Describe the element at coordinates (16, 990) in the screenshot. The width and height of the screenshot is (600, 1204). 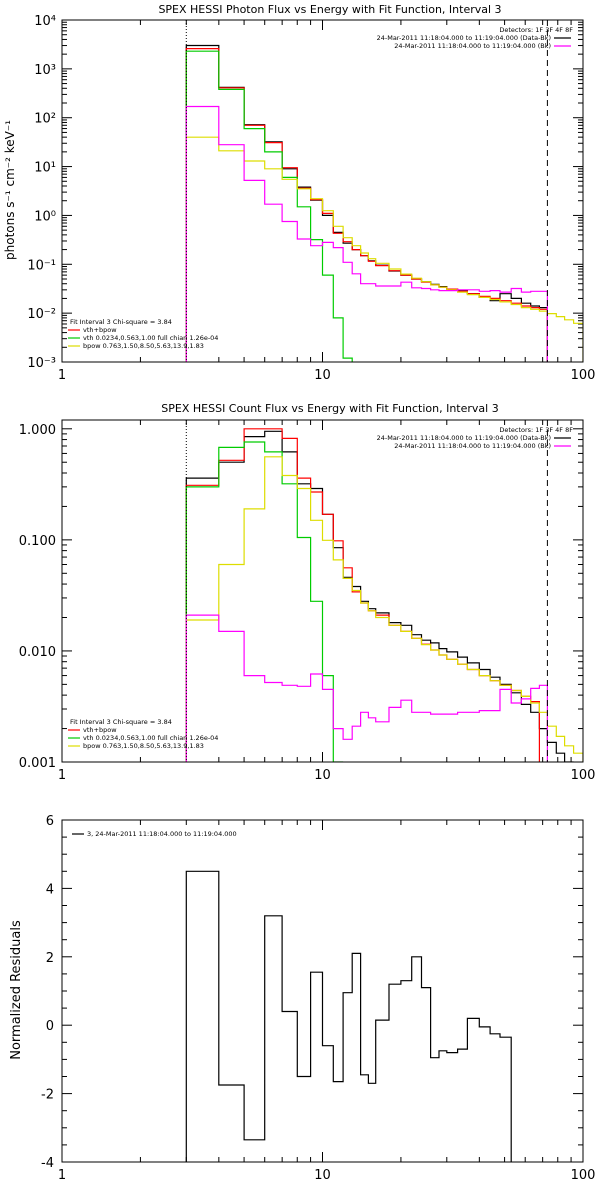
I see `residuals-ylabel: Normalized Residuals` at that location.